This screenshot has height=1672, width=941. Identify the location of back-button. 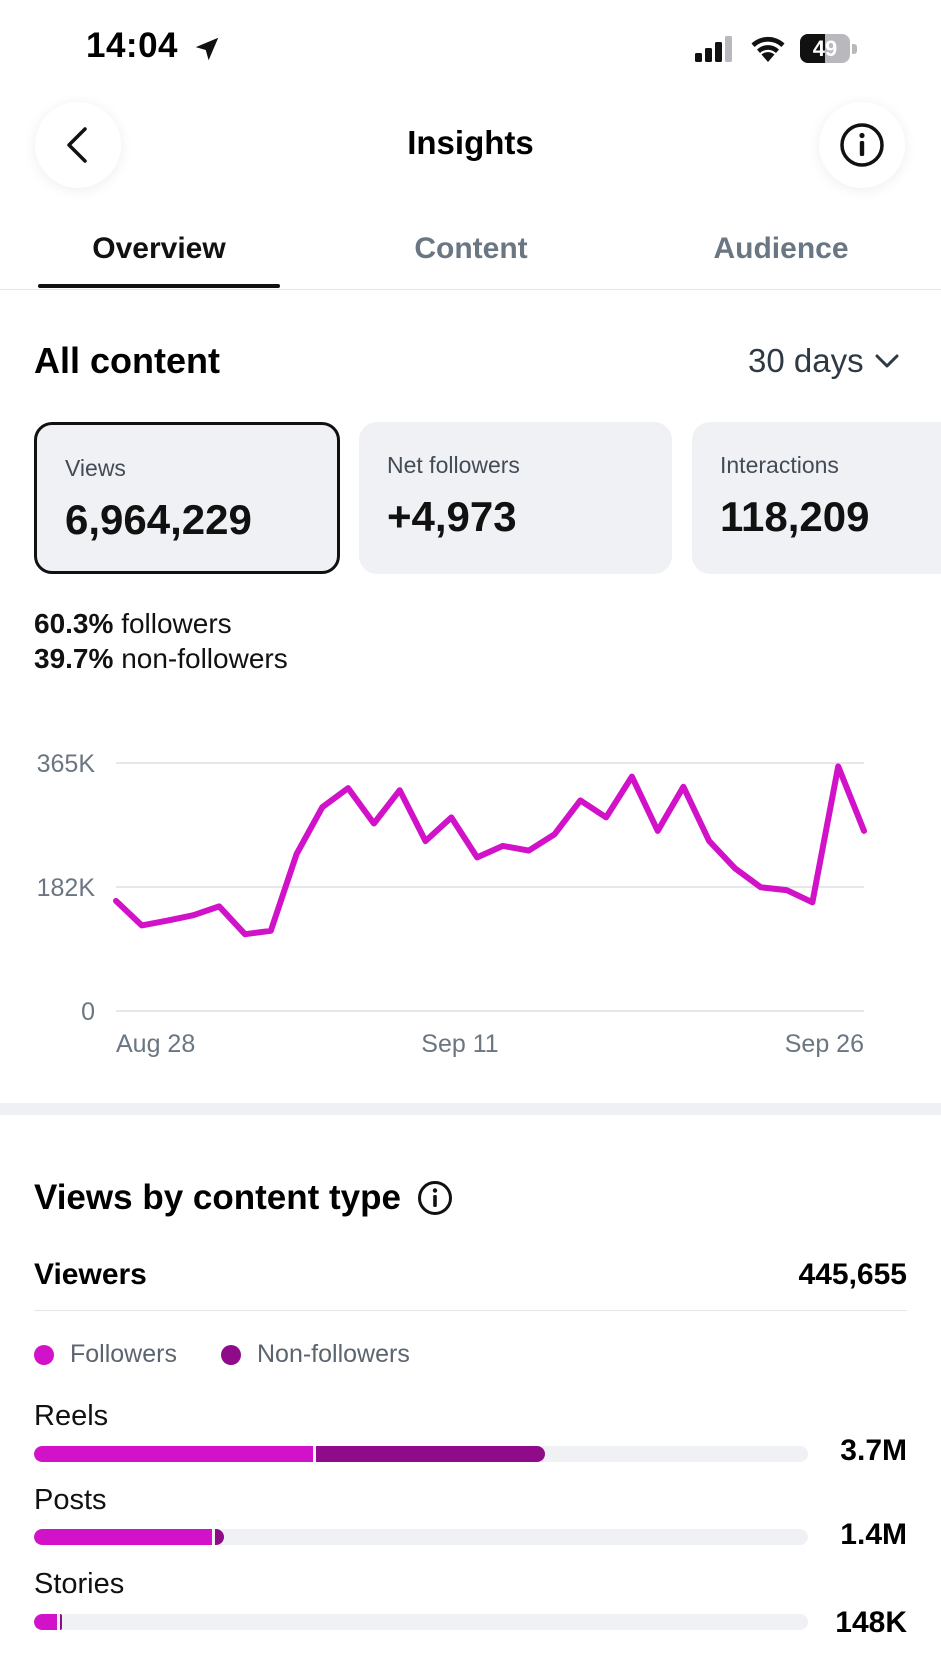
(78, 145).